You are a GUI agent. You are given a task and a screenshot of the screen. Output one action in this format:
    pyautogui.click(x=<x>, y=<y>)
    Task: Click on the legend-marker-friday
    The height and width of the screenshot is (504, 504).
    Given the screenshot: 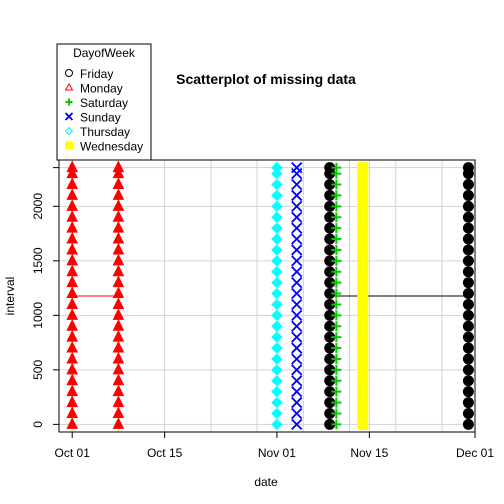 What is the action you would take?
    pyautogui.click(x=69, y=73)
    